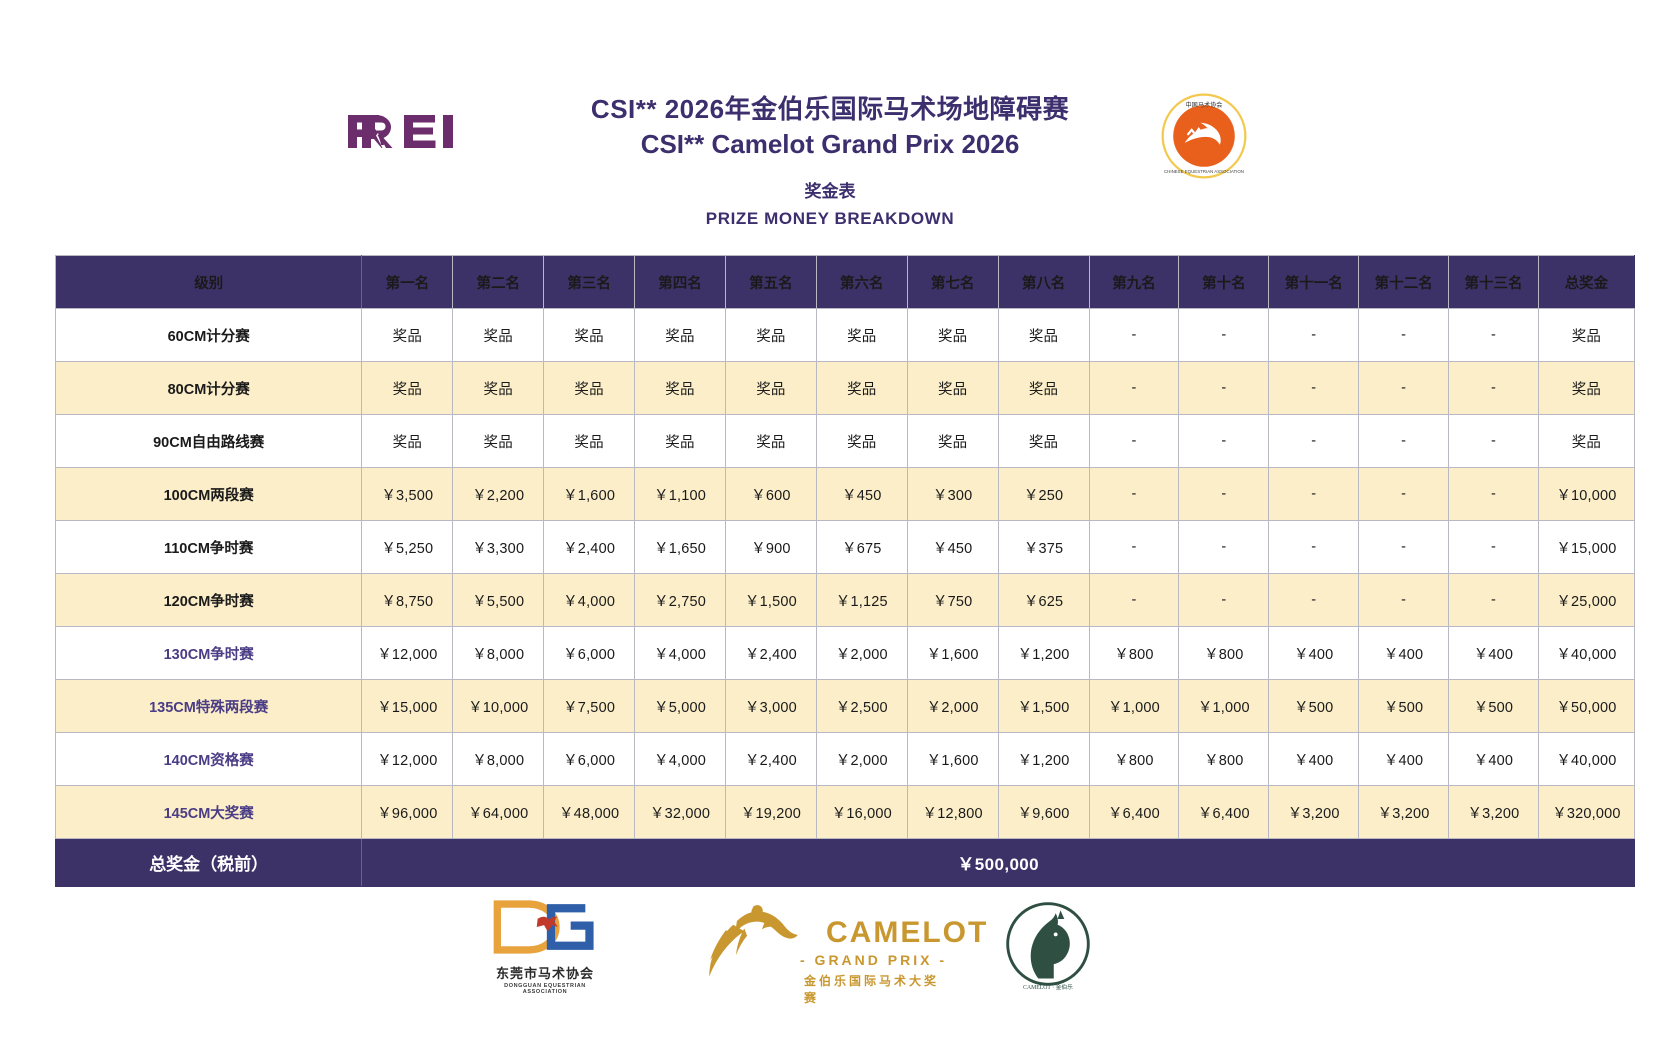 This screenshot has width=1665, height=1059. What do you see at coordinates (680, 282) in the screenshot?
I see `column-header-rank-4: 第四名` at bounding box center [680, 282].